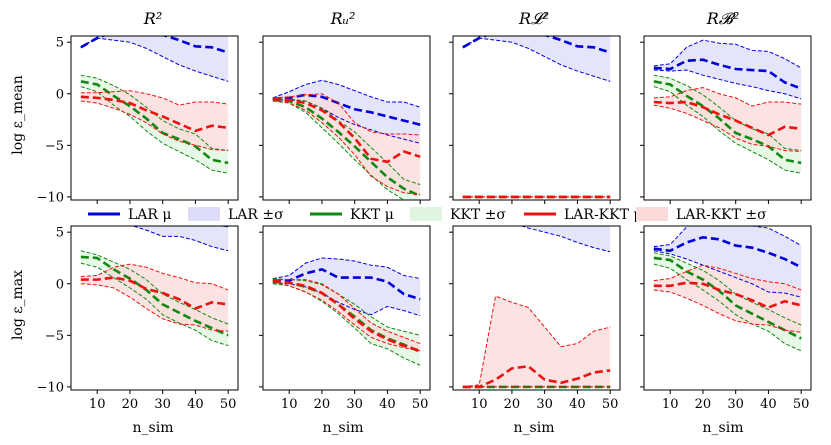 This screenshot has height=445, width=831. I want to click on panel-r1-c0: −10 −5 0 5 10 20 30 40 50, so click(138, 318).